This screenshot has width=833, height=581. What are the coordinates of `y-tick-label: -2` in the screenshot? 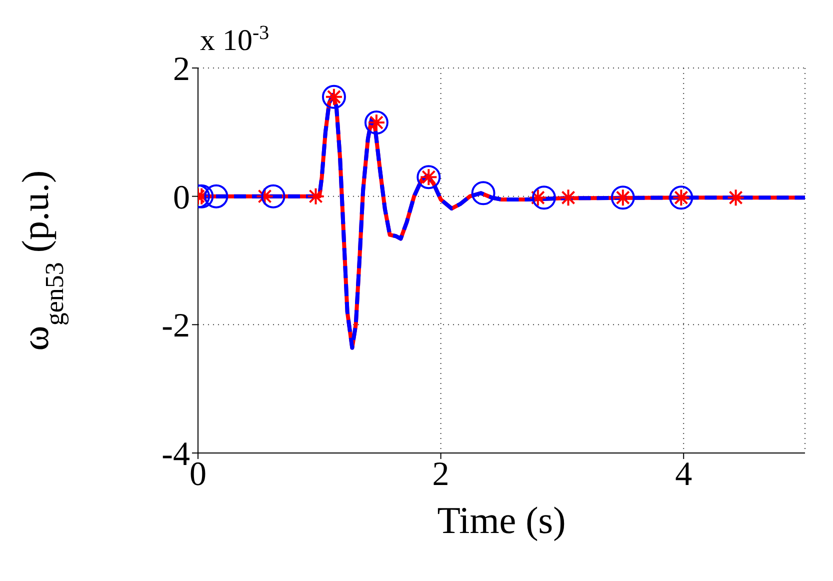 It's located at (176, 326).